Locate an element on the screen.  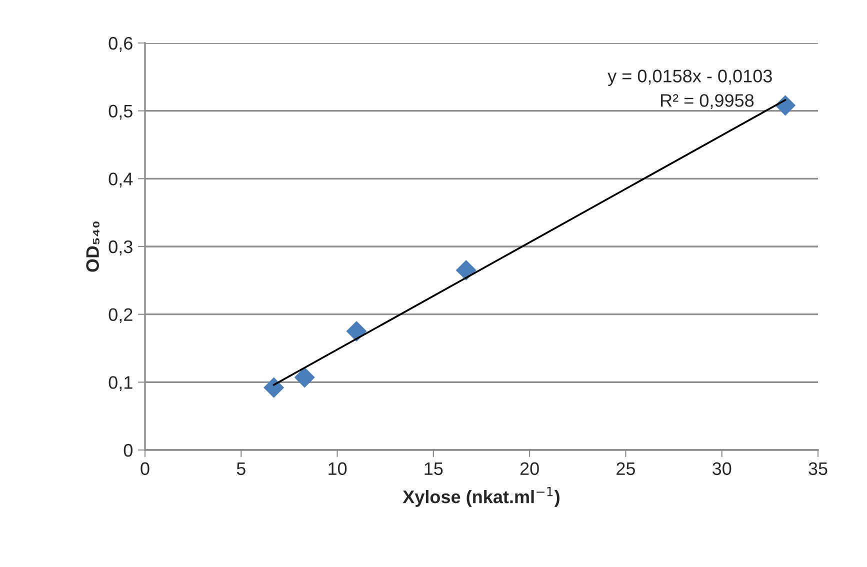
y-tick-label: 0 is located at coordinates (128, 450).